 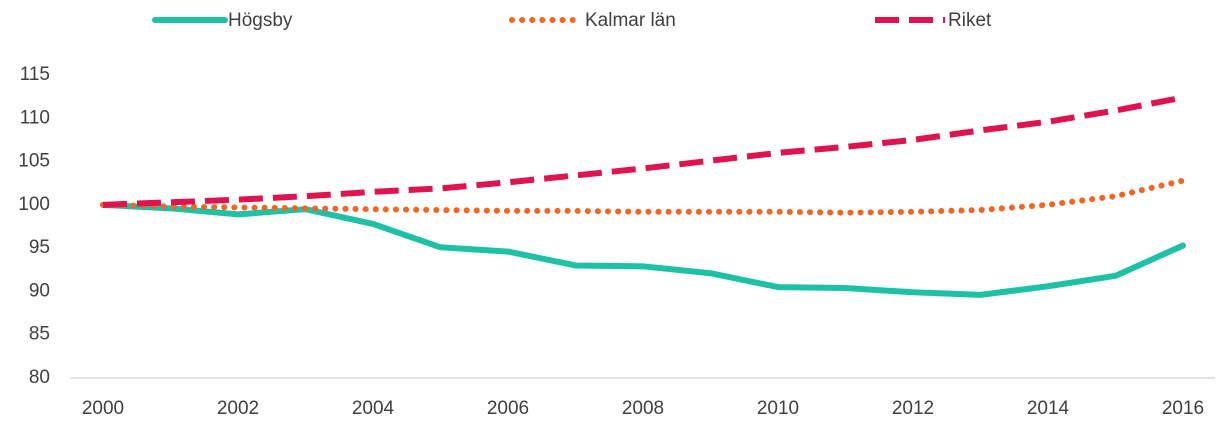 I want to click on y-tick-label: 90, so click(x=39, y=290).